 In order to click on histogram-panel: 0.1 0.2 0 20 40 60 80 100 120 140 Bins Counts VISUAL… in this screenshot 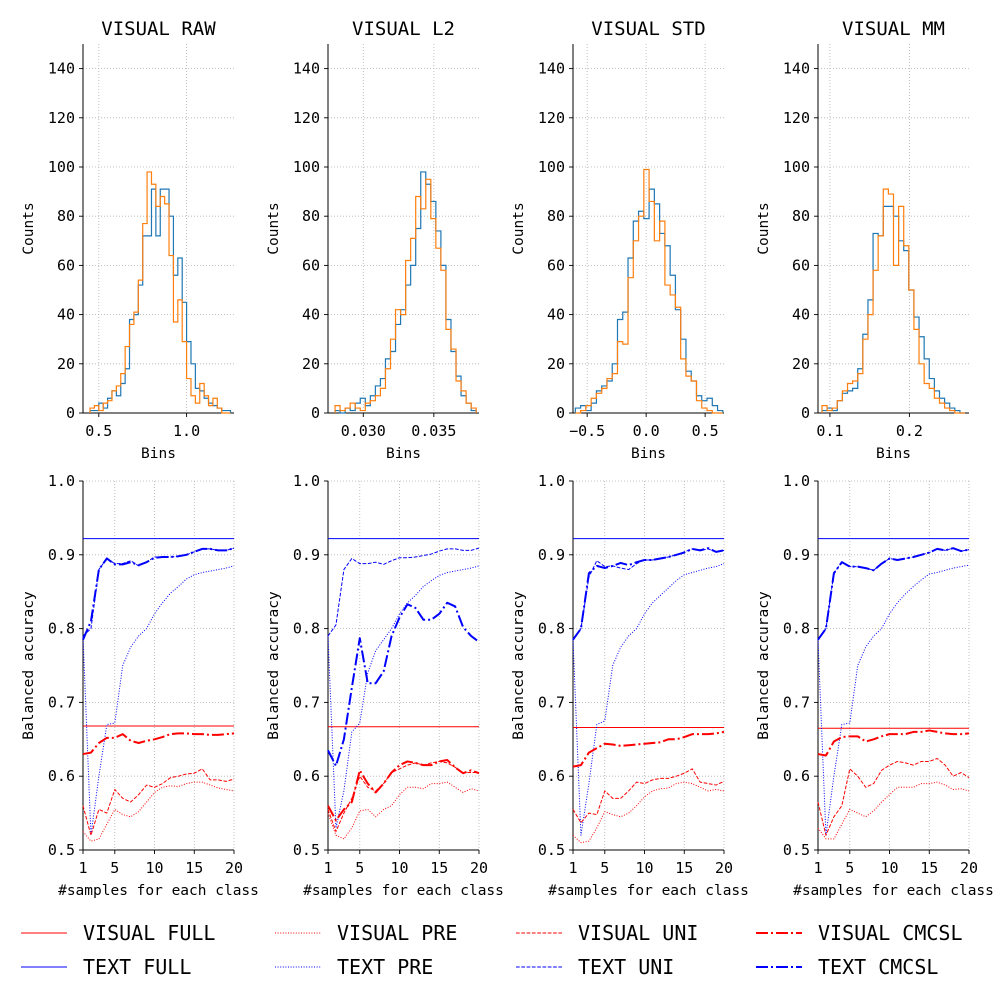, I will do `click(862, 240)`.